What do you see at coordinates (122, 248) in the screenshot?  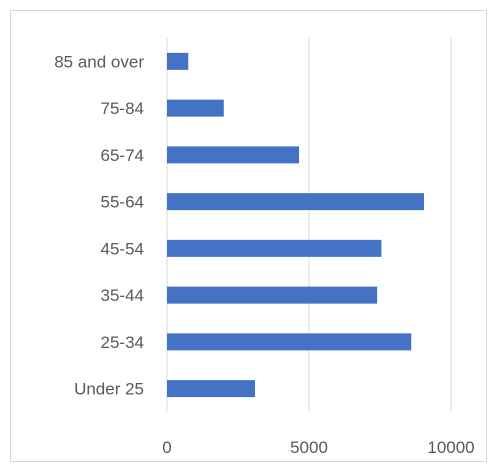 I see `category-label: 45-54` at bounding box center [122, 248].